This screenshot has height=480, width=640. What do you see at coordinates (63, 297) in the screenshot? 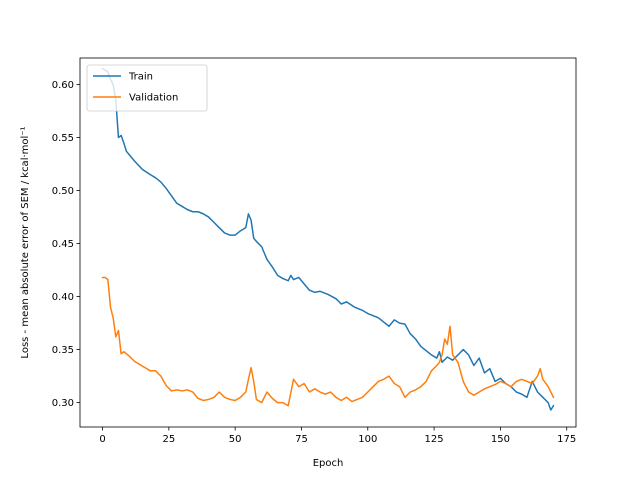
I see `y-tick-label: 0.40` at bounding box center [63, 297].